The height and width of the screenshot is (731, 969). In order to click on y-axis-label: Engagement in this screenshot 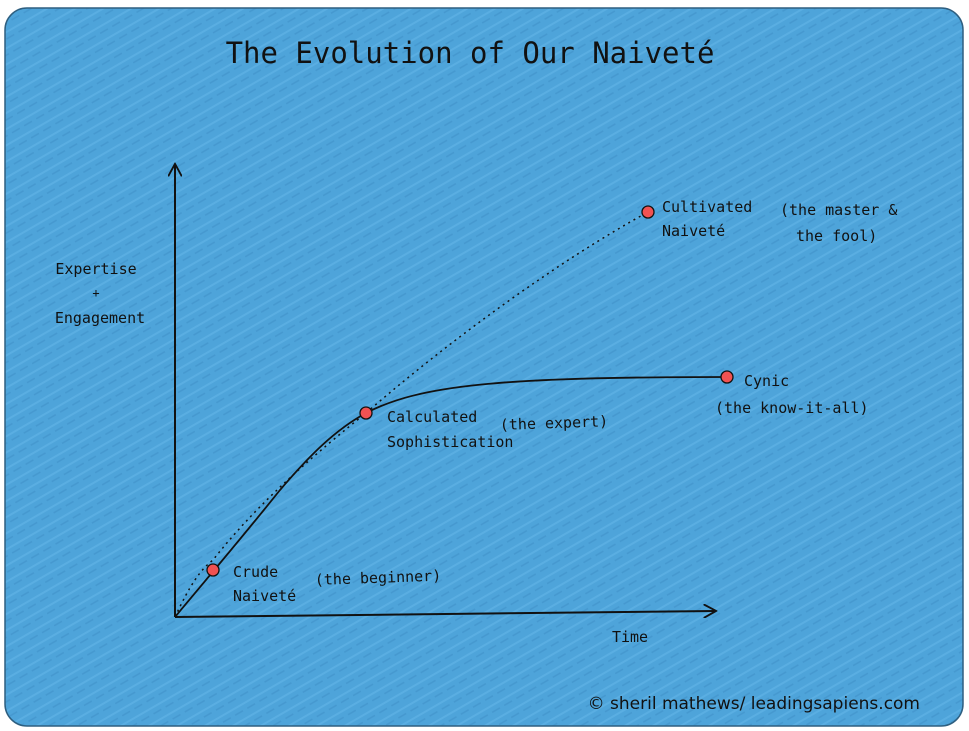, I will do `click(100, 318)`.